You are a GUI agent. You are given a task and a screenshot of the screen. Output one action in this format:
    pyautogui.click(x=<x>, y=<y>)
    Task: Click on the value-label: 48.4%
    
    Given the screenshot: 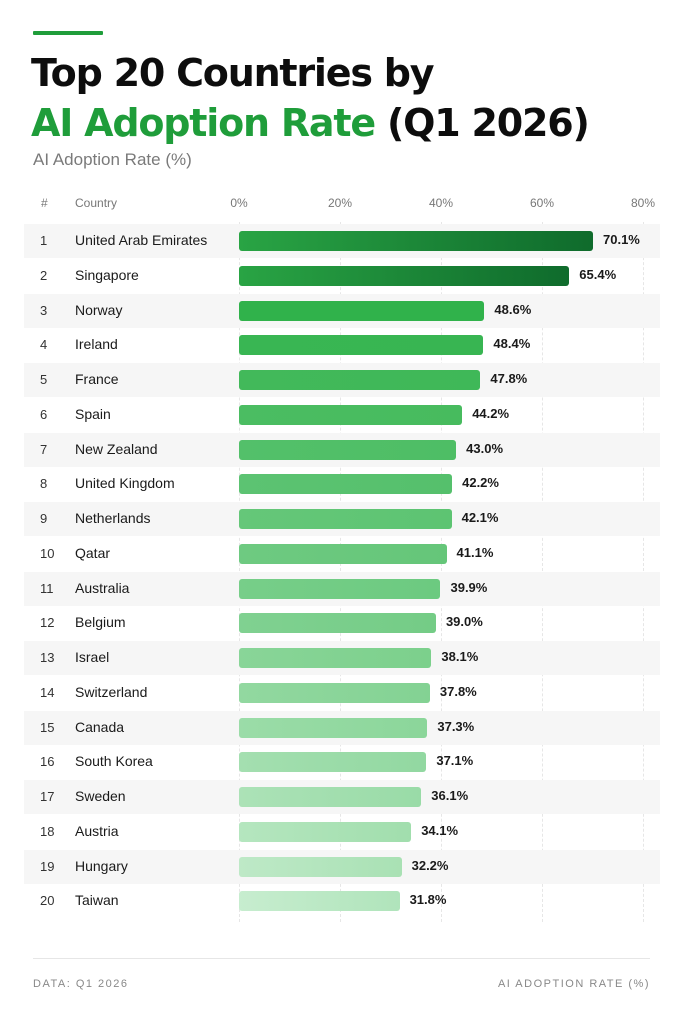 What is the action you would take?
    pyautogui.click(x=512, y=344)
    